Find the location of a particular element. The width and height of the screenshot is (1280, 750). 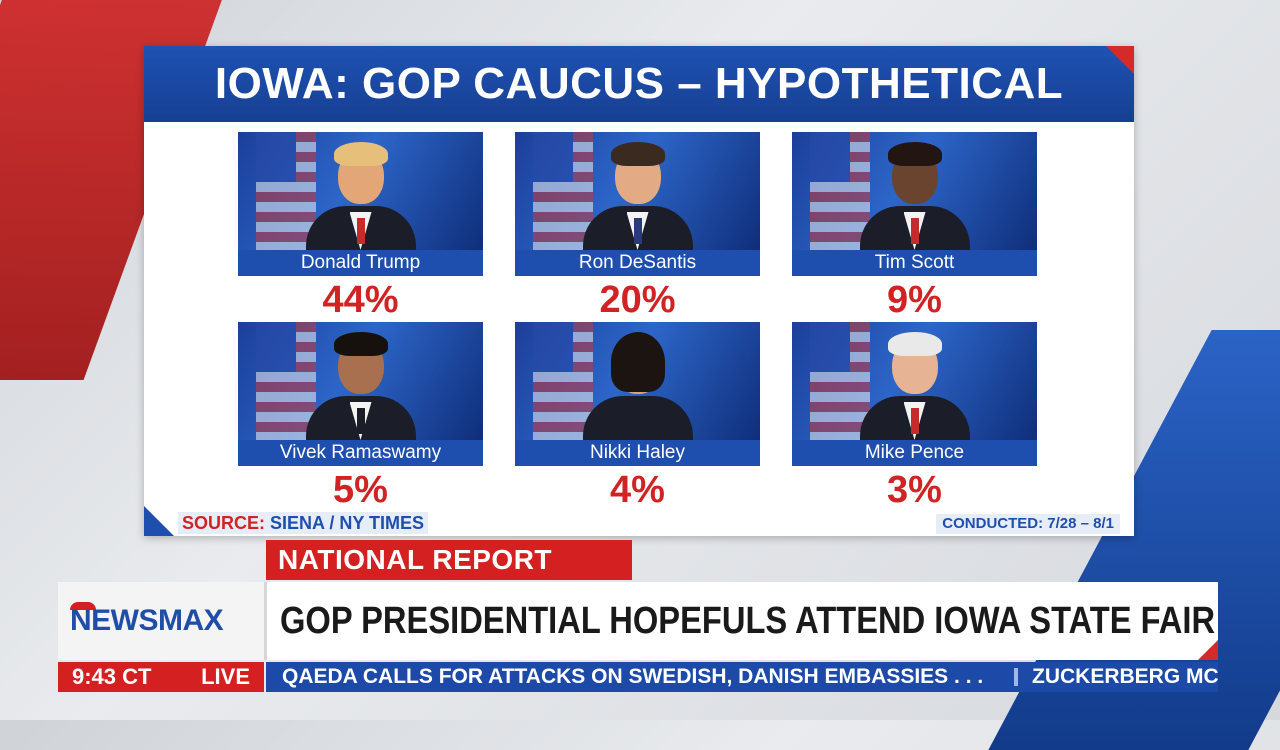

poll-title: IOWA: GOP CAUCUS – HYPOTHETICAL is located at coordinates (639, 83).